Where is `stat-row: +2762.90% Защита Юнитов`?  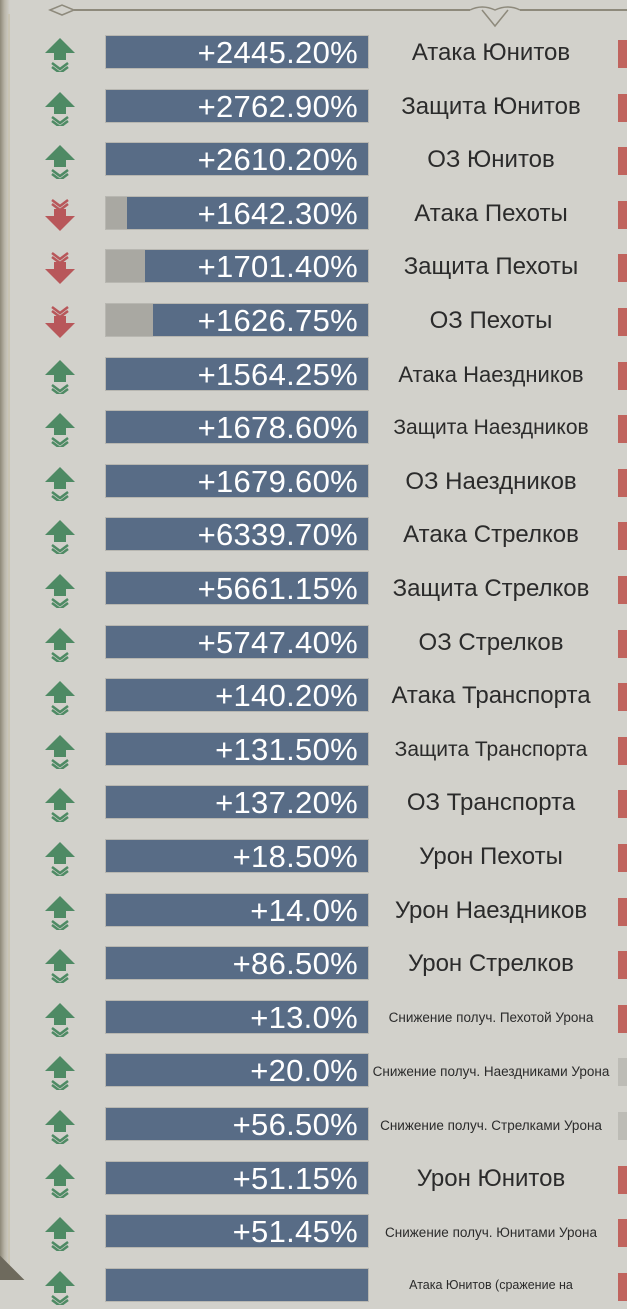
stat-row: +2762.90% Защита Юнитов is located at coordinates (313, 107).